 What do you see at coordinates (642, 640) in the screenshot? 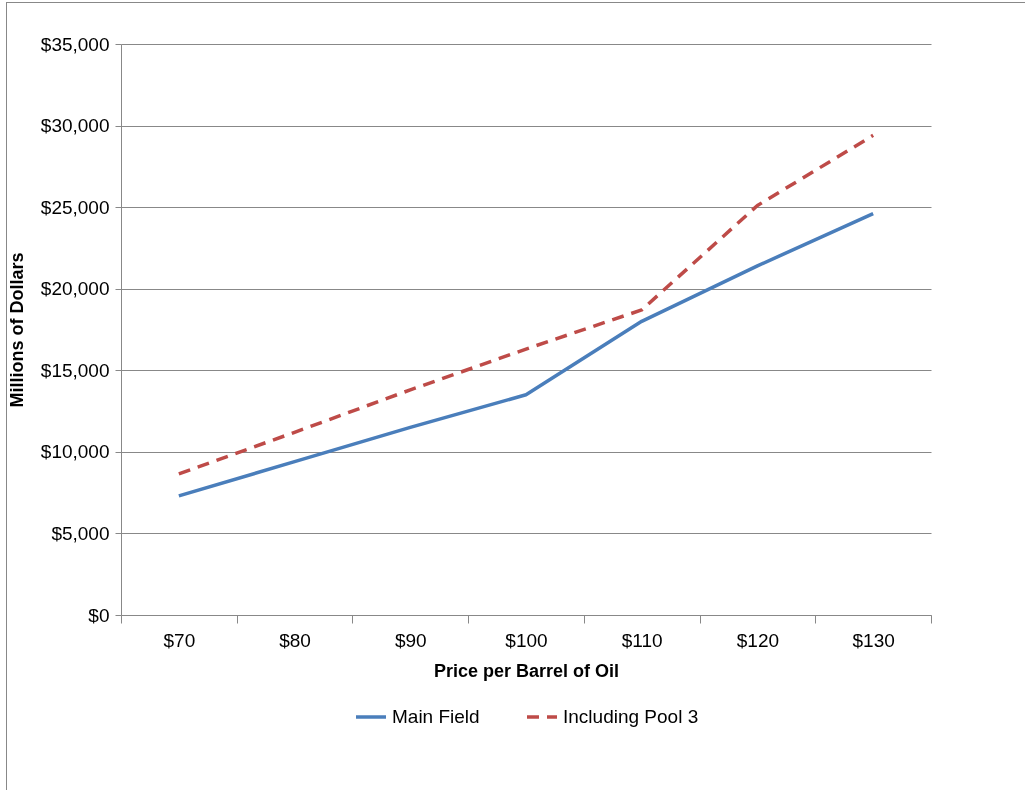
I see `x-tick-label: $110` at bounding box center [642, 640].